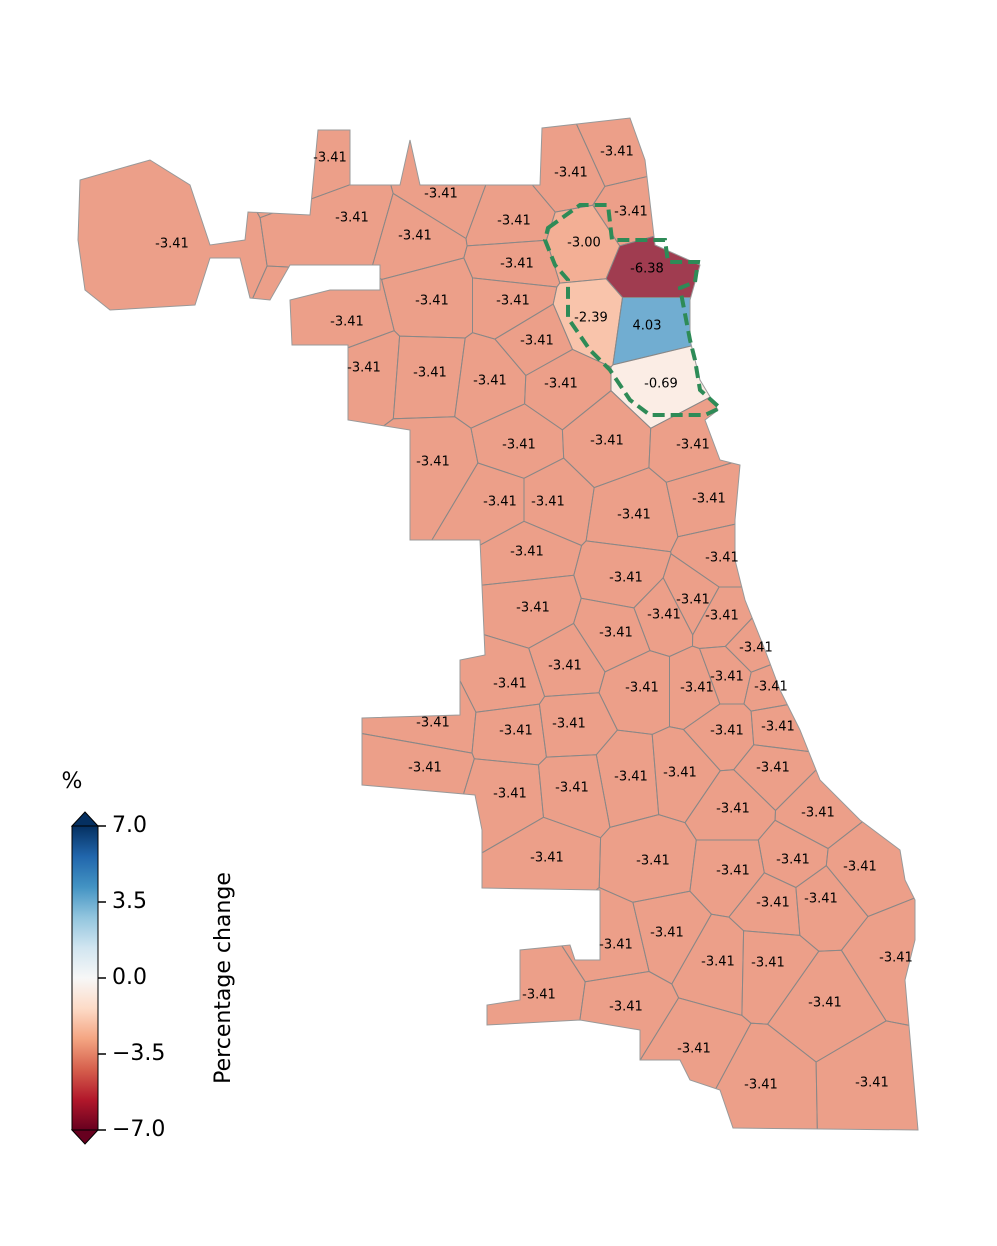  I want to click on region-label: -6.38, so click(647, 269).